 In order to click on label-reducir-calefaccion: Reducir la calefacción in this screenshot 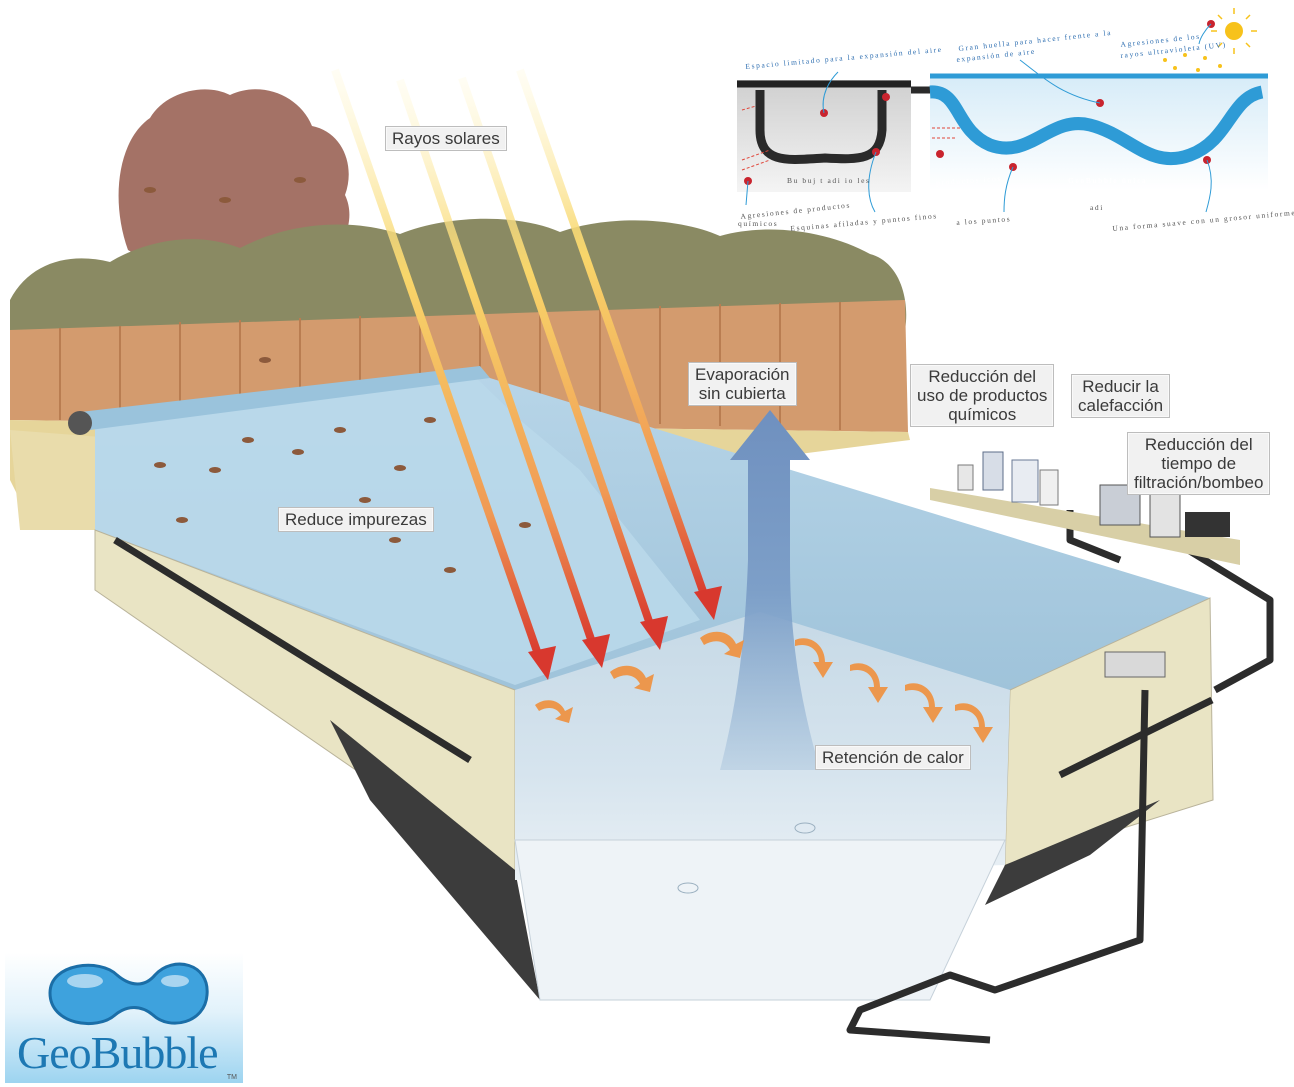, I will do `click(1121, 396)`.